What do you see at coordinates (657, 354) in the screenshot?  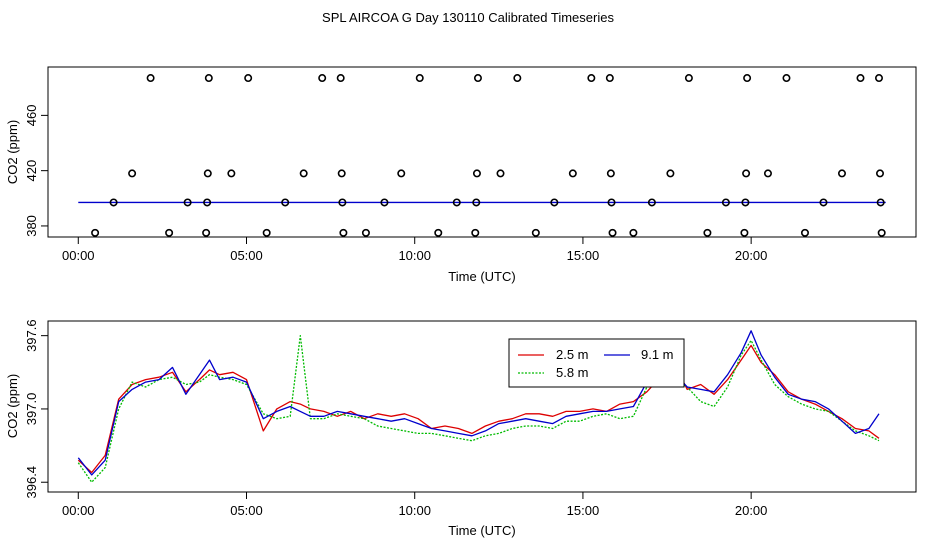 I see `legend-label-9-1m: 9.1 m` at bounding box center [657, 354].